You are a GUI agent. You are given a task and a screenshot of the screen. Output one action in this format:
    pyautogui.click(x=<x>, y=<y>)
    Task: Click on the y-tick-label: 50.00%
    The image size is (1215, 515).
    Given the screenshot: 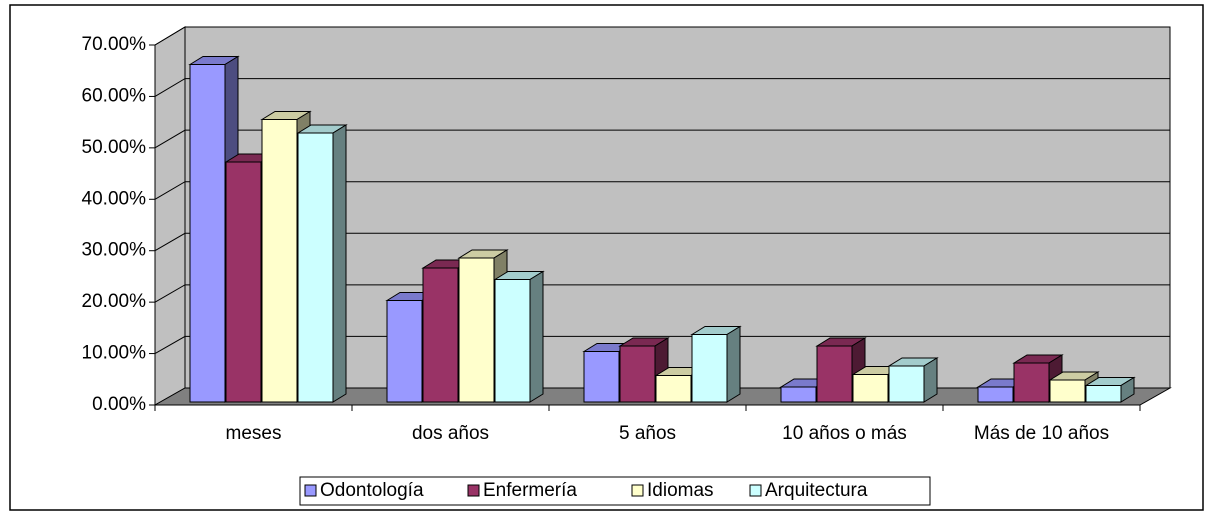 What is the action you would take?
    pyautogui.click(x=114, y=147)
    